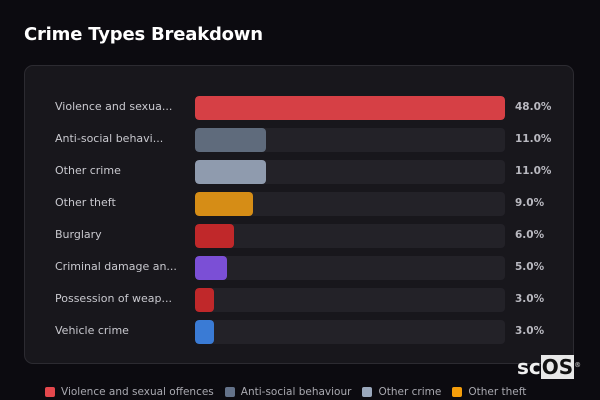 This screenshot has width=600, height=400. What do you see at coordinates (137, 392) in the screenshot?
I see `legend-label: Violence and sexual offences` at bounding box center [137, 392].